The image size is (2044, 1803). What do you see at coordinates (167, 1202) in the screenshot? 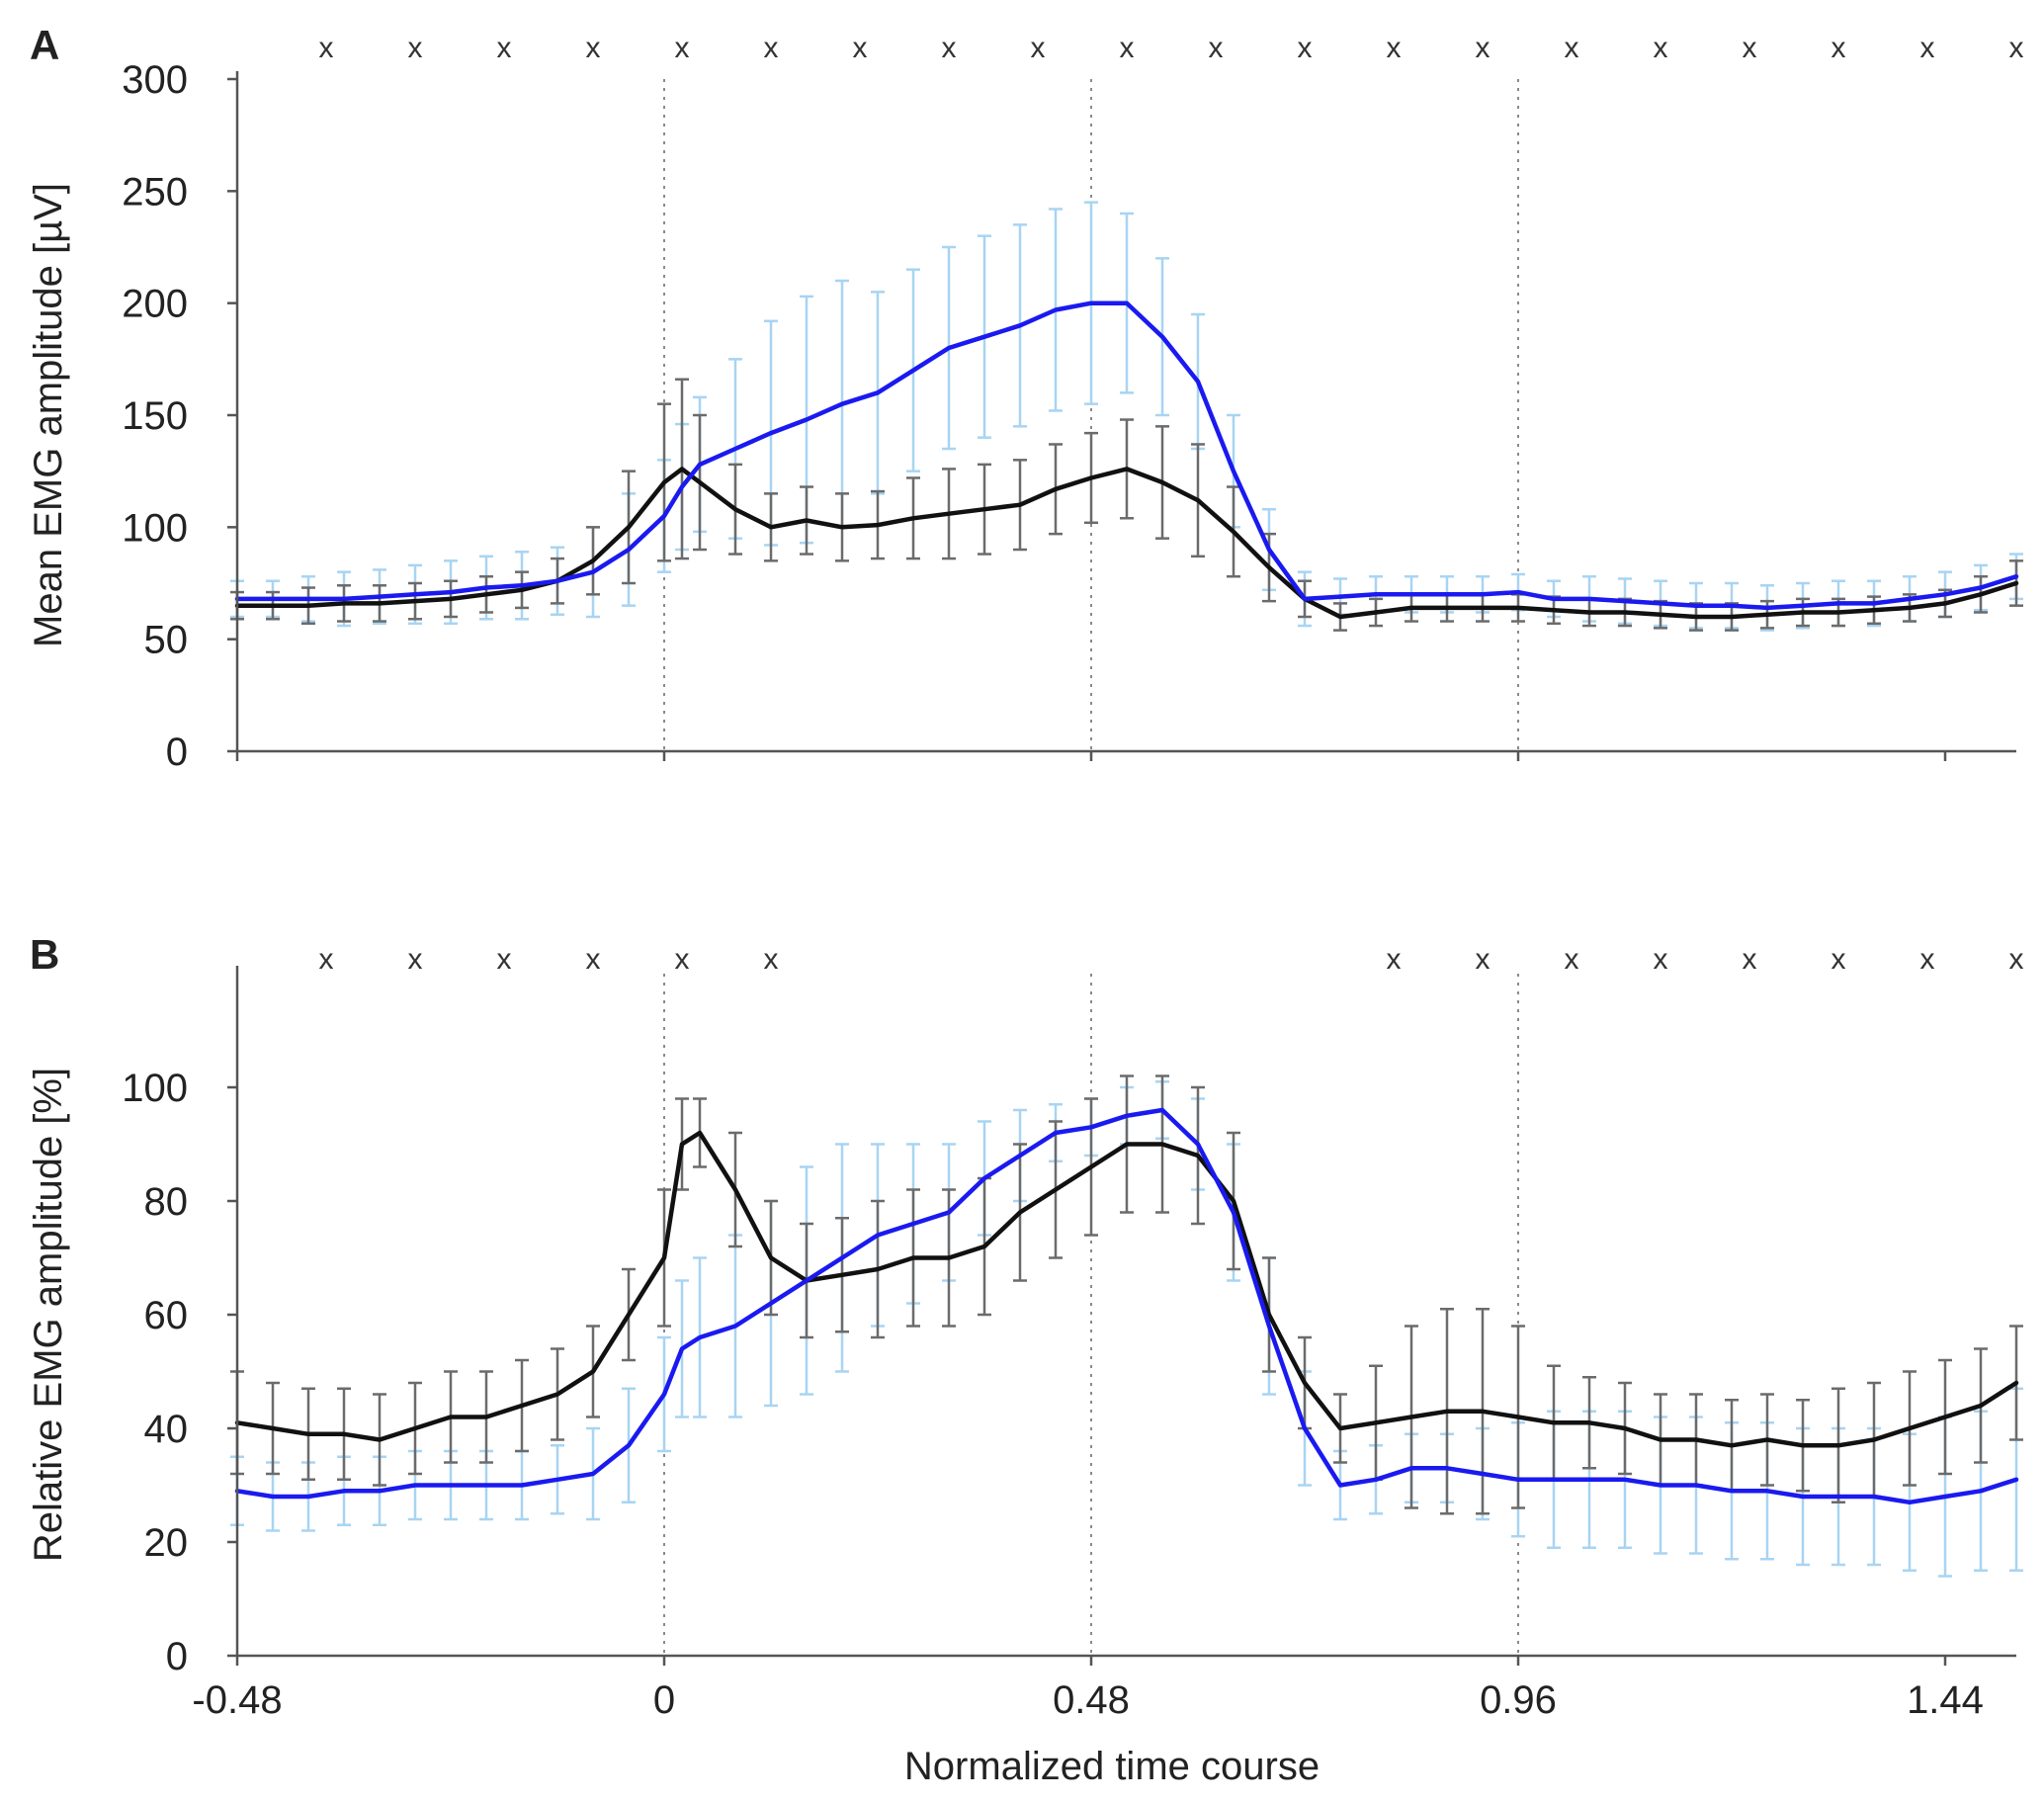
I see `panel-b-y-tick-label: 80` at bounding box center [167, 1202].